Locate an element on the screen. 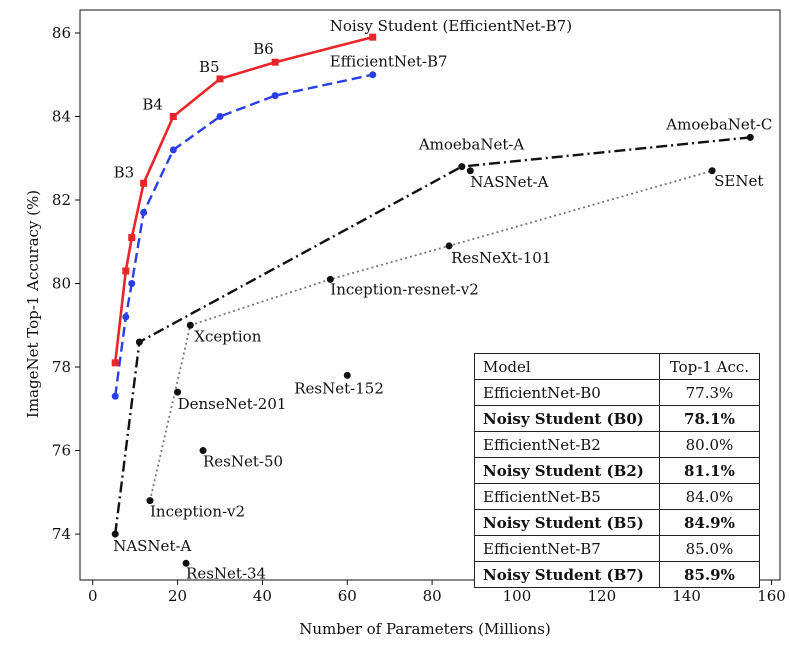  table-cell-acc: 84.9% is located at coordinates (709, 522).